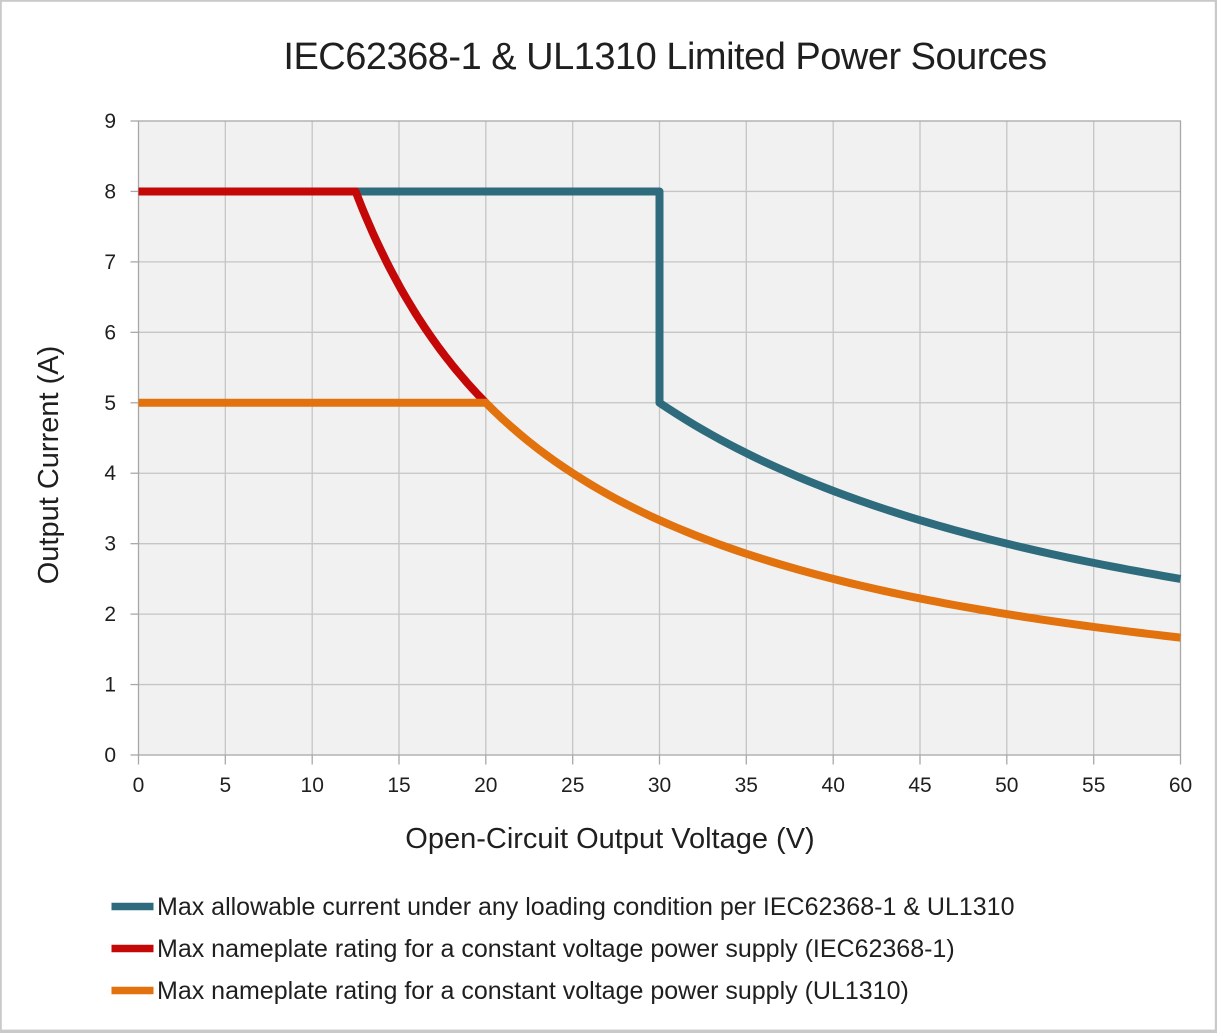 The image size is (1217, 1033). What do you see at coordinates (1093, 785) in the screenshot?
I see `svg-text: 55` at bounding box center [1093, 785].